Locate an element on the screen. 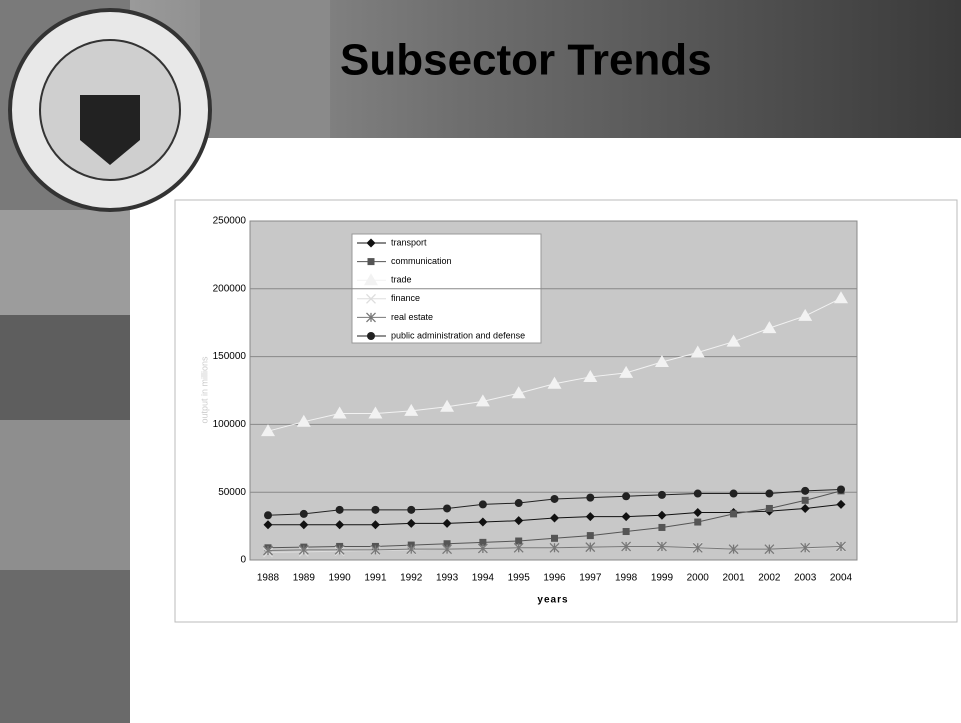  x-tick-label: 1989 is located at coordinates (304, 578).